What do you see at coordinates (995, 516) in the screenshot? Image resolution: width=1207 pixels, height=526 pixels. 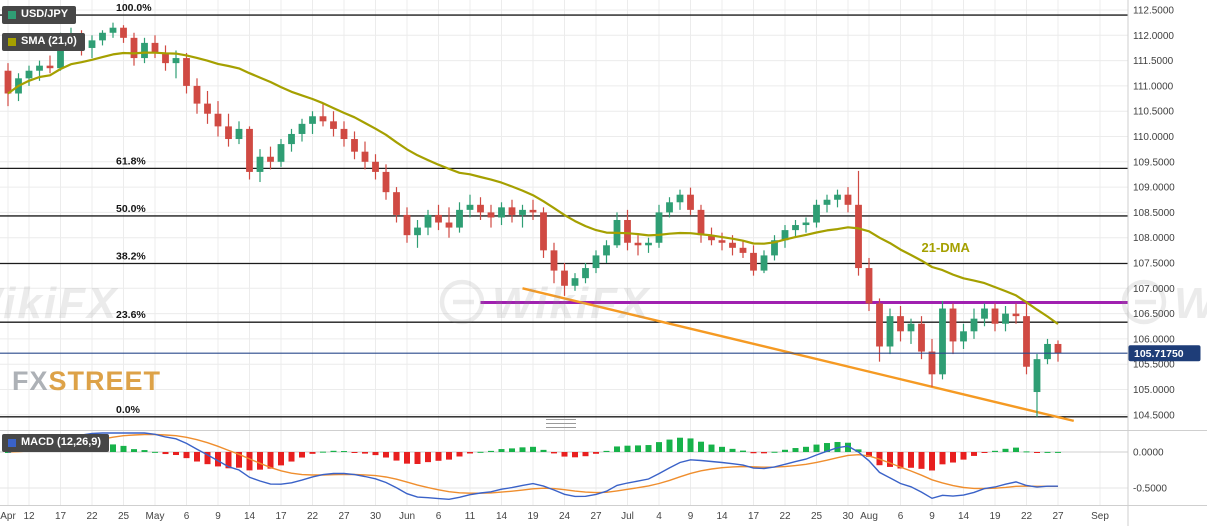 I see `date-tick-label: 19` at bounding box center [995, 516].